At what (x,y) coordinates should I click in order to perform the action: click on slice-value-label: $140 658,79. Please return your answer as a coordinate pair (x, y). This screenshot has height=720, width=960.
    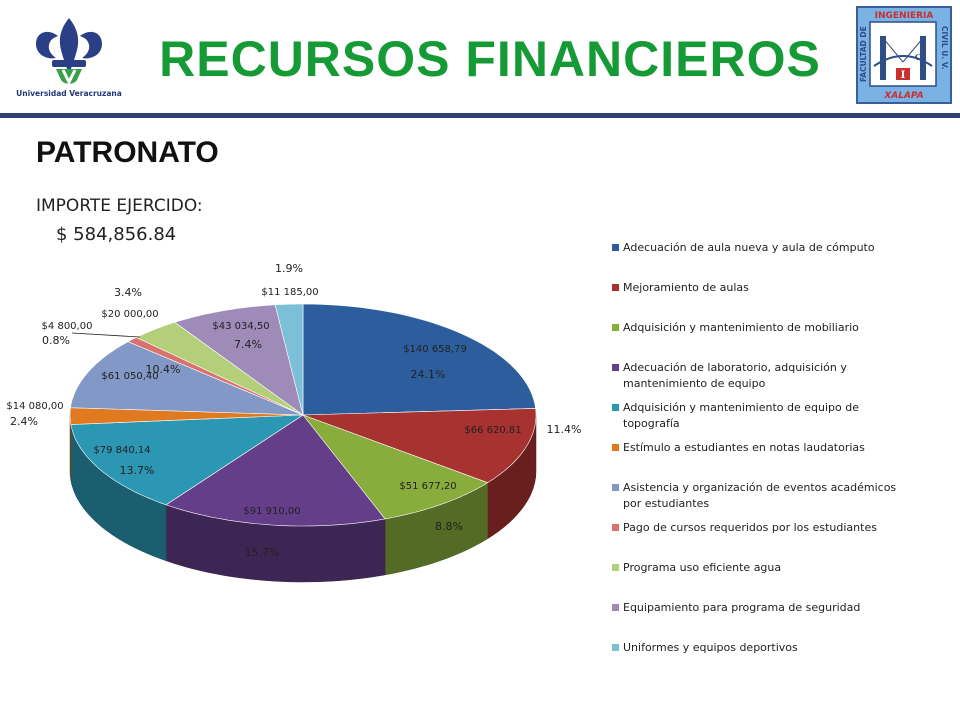
    Looking at the image, I should click on (435, 349).